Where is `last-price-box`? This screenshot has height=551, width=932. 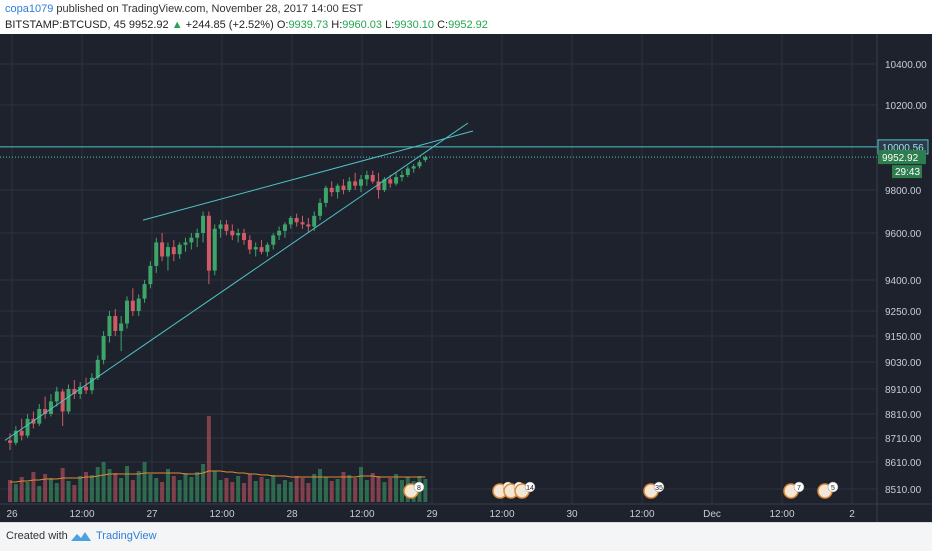
last-price-box is located at coordinates (902, 157).